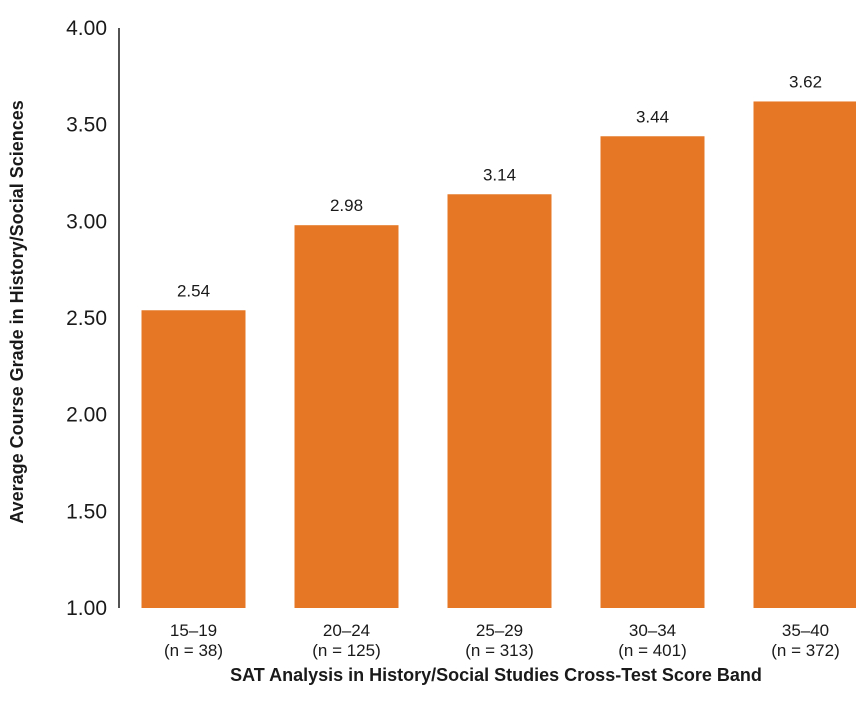 This screenshot has height=709, width=856. I want to click on bar-value-label: 3.62, so click(805, 81).